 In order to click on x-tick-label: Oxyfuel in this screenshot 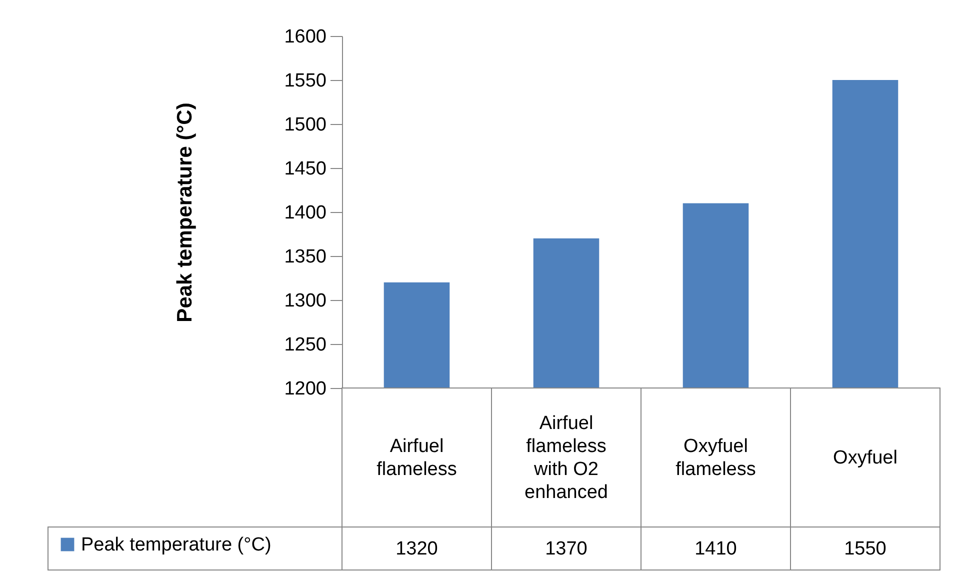, I will do `click(865, 458)`.